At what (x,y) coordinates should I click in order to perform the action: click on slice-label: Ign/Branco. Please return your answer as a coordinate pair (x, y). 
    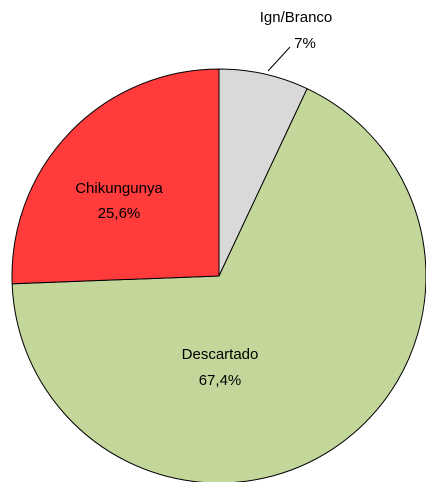
    Looking at the image, I should click on (296, 17).